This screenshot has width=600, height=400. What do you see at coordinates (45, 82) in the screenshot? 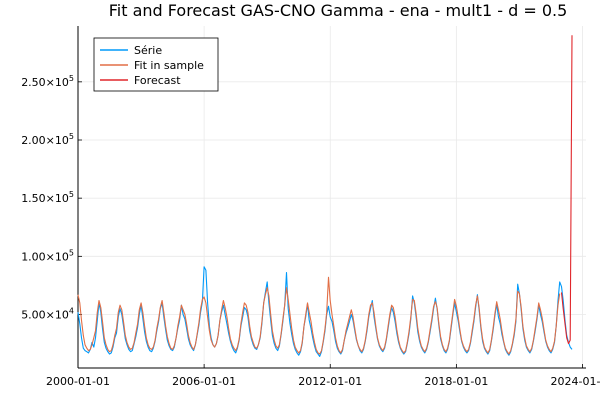
I see `y-tick-mantissa: 2.50×10` at bounding box center [45, 82].